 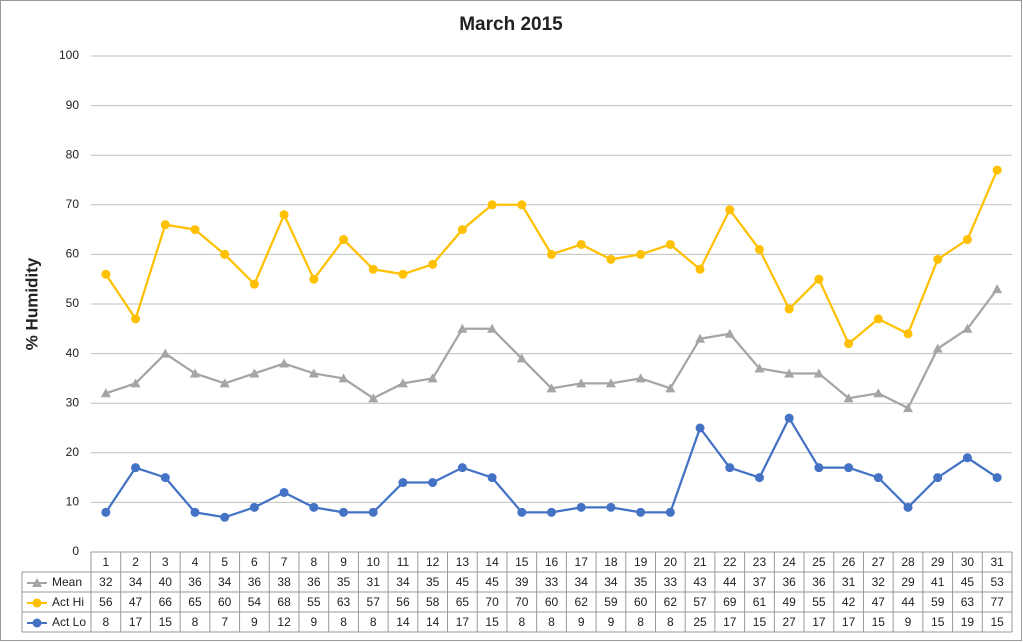 What do you see at coordinates (492, 562) in the screenshot?
I see `x-tick-label: 14` at bounding box center [492, 562].